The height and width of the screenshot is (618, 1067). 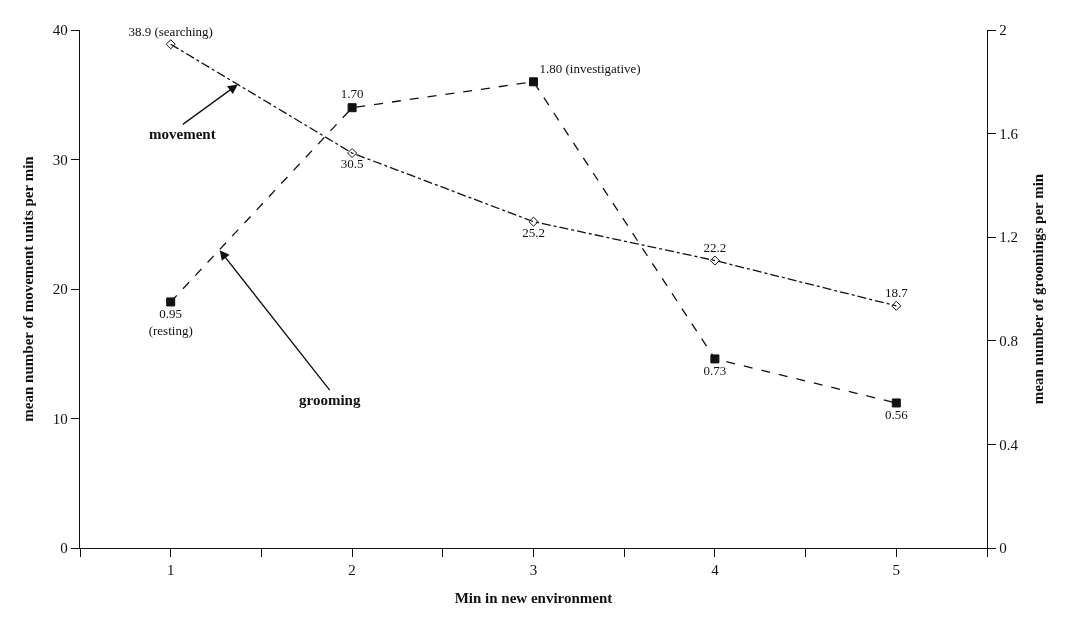 I want to click on x-tick-label: 2, so click(x=352, y=570).